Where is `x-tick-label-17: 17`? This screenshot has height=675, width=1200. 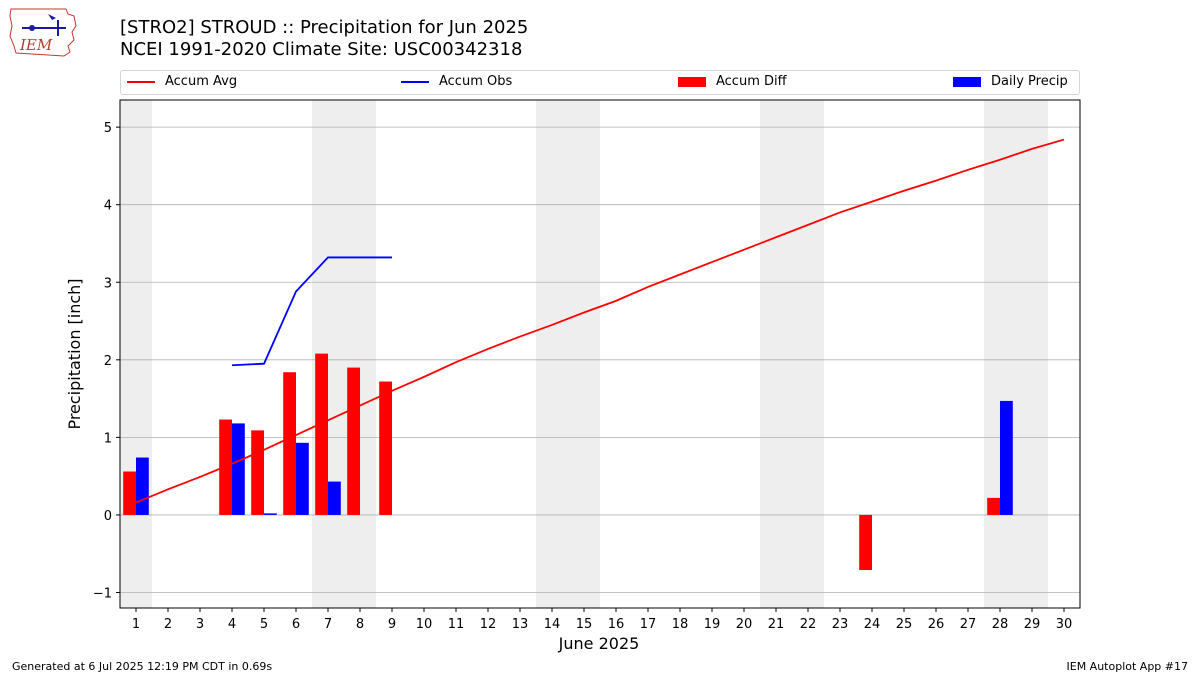 x-tick-label-17: 17 is located at coordinates (648, 624).